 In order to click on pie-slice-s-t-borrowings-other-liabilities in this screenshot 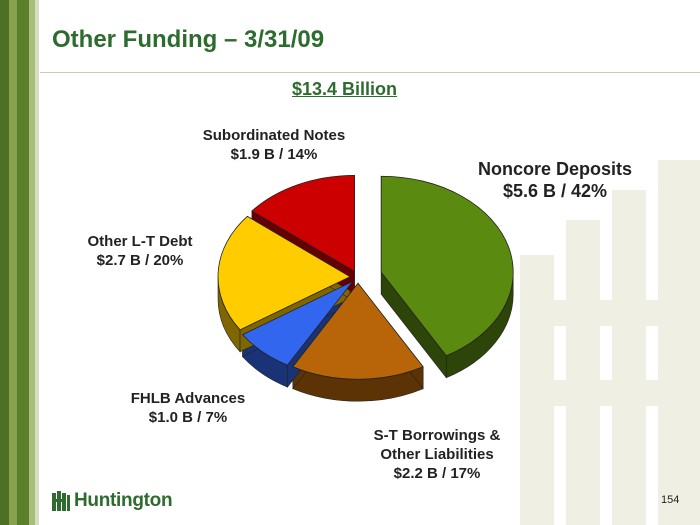, I will do `click(358, 331)`.